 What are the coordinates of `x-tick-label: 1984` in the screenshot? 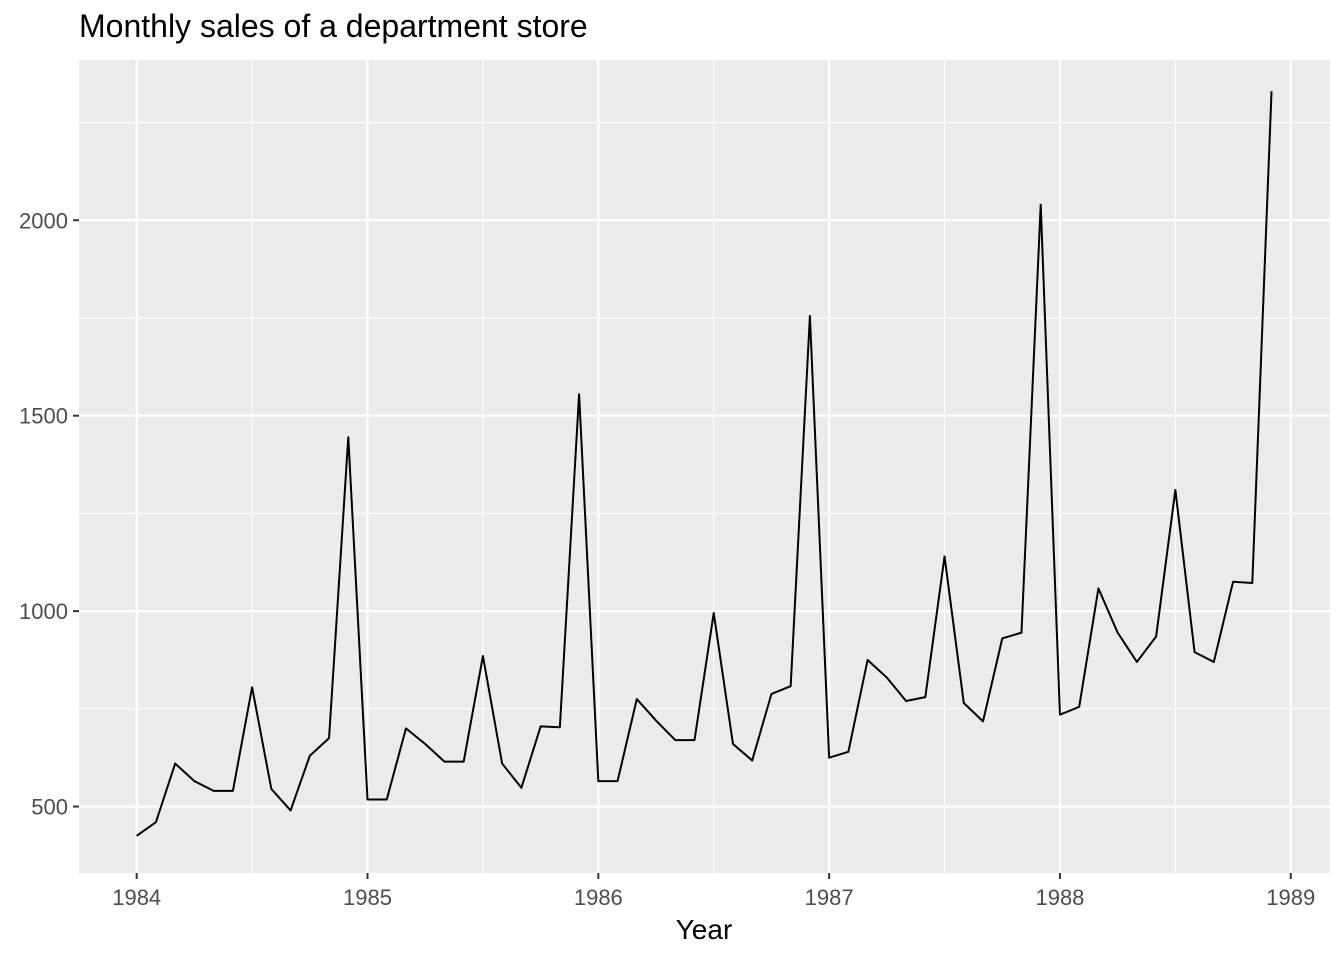 It's located at (136, 897).